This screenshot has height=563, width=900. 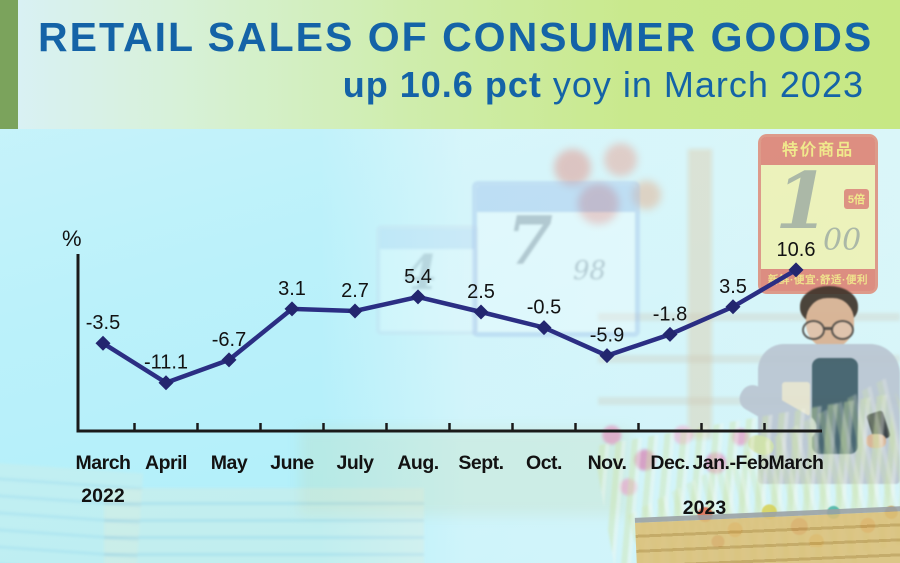 I want to click on x-axis-label: Nov., so click(x=607, y=463).